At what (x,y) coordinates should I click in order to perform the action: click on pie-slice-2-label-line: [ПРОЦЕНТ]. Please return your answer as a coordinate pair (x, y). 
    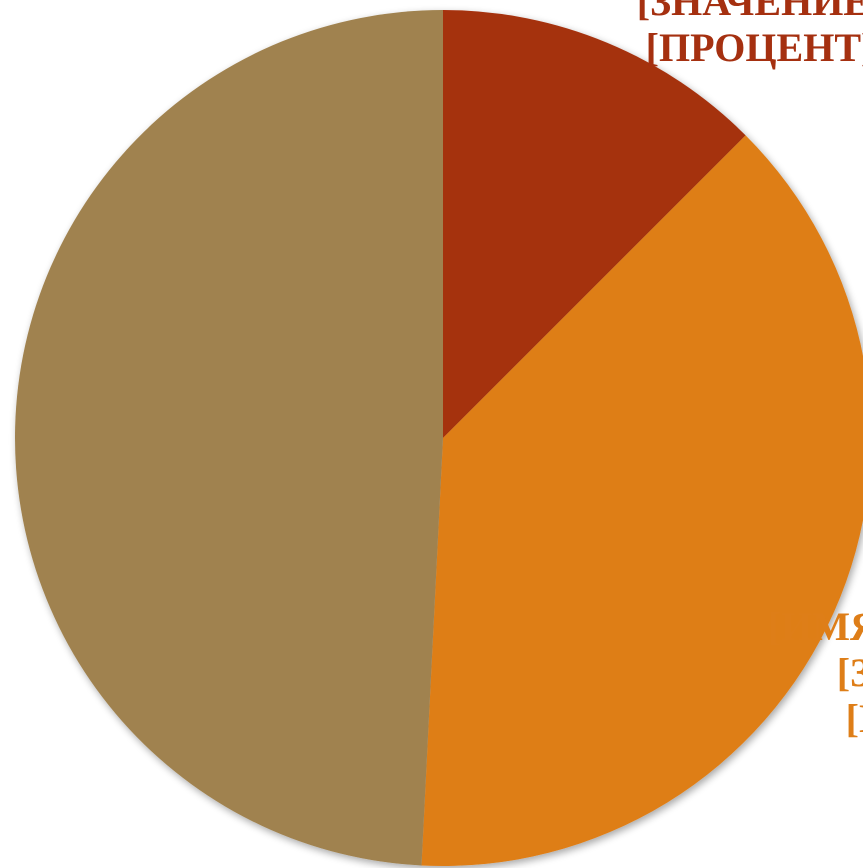
    Looking at the image, I should click on (854, 718).